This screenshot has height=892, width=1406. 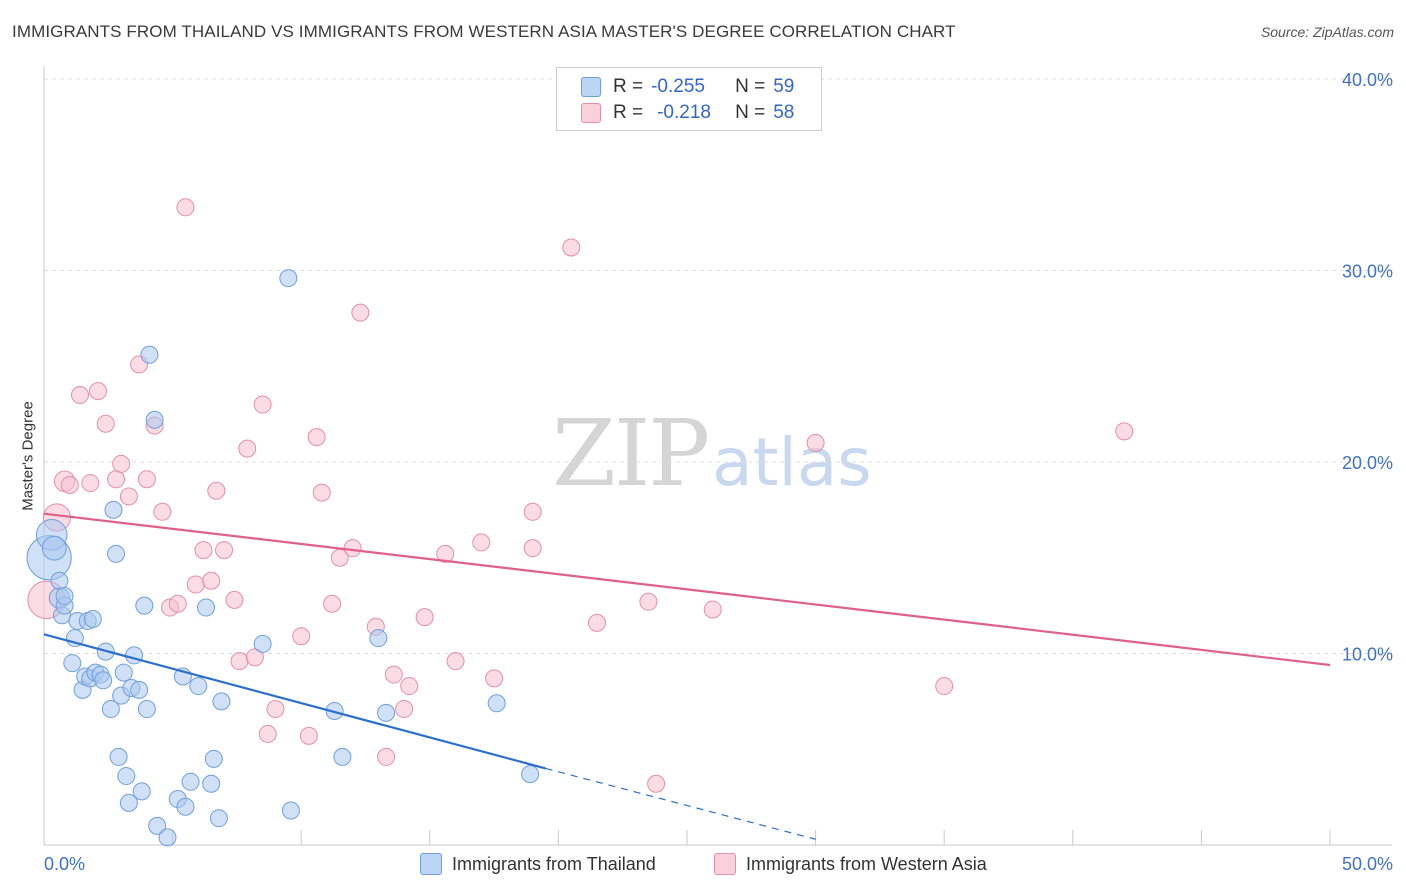 I want to click on x-ticks, so click(x=687, y=837).